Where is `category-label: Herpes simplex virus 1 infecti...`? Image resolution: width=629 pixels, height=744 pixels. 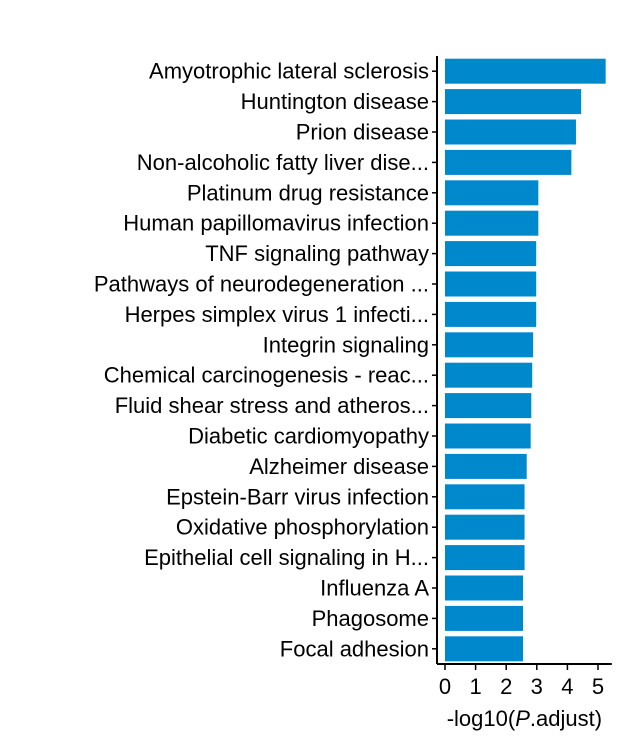 category-label: Herpes simplex virus 1 infecti... is located at coordinates (277, 314).